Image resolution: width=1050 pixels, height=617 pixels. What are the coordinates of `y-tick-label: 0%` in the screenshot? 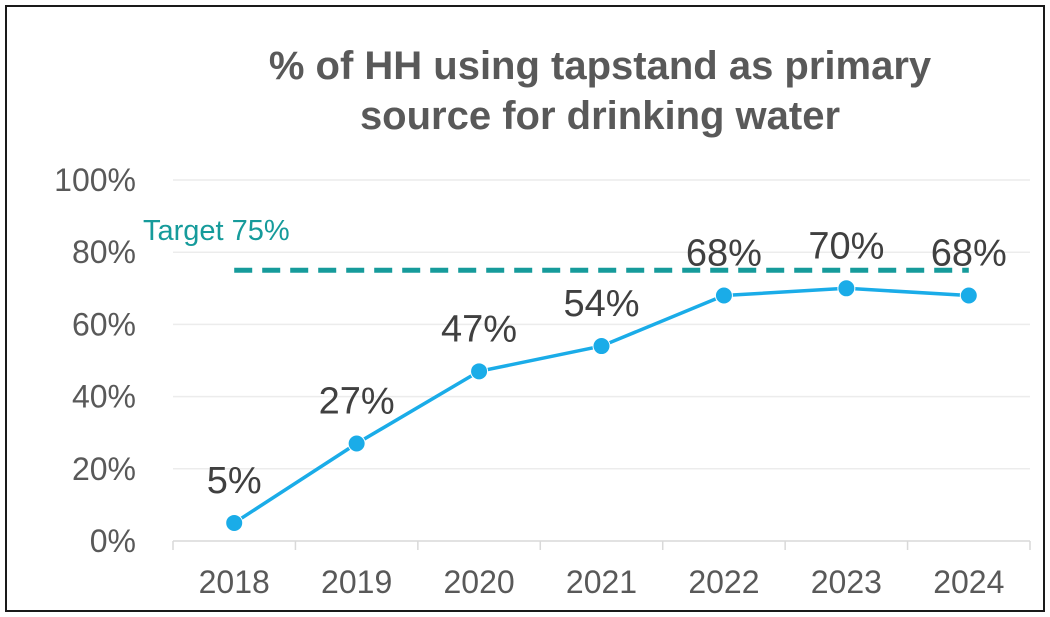 It's located at (113, 541).